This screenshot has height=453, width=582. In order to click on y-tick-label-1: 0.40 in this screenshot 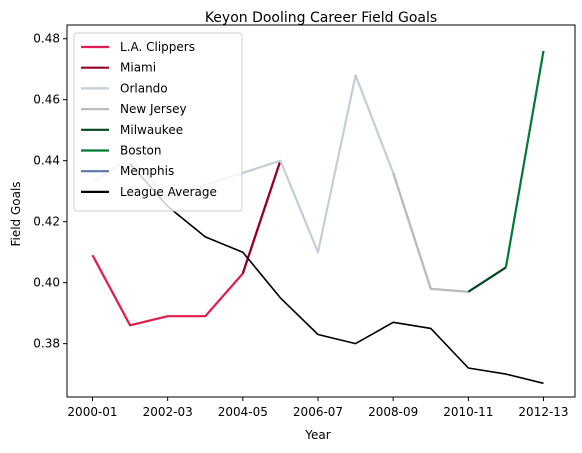, I will do `click(46, 283)`.